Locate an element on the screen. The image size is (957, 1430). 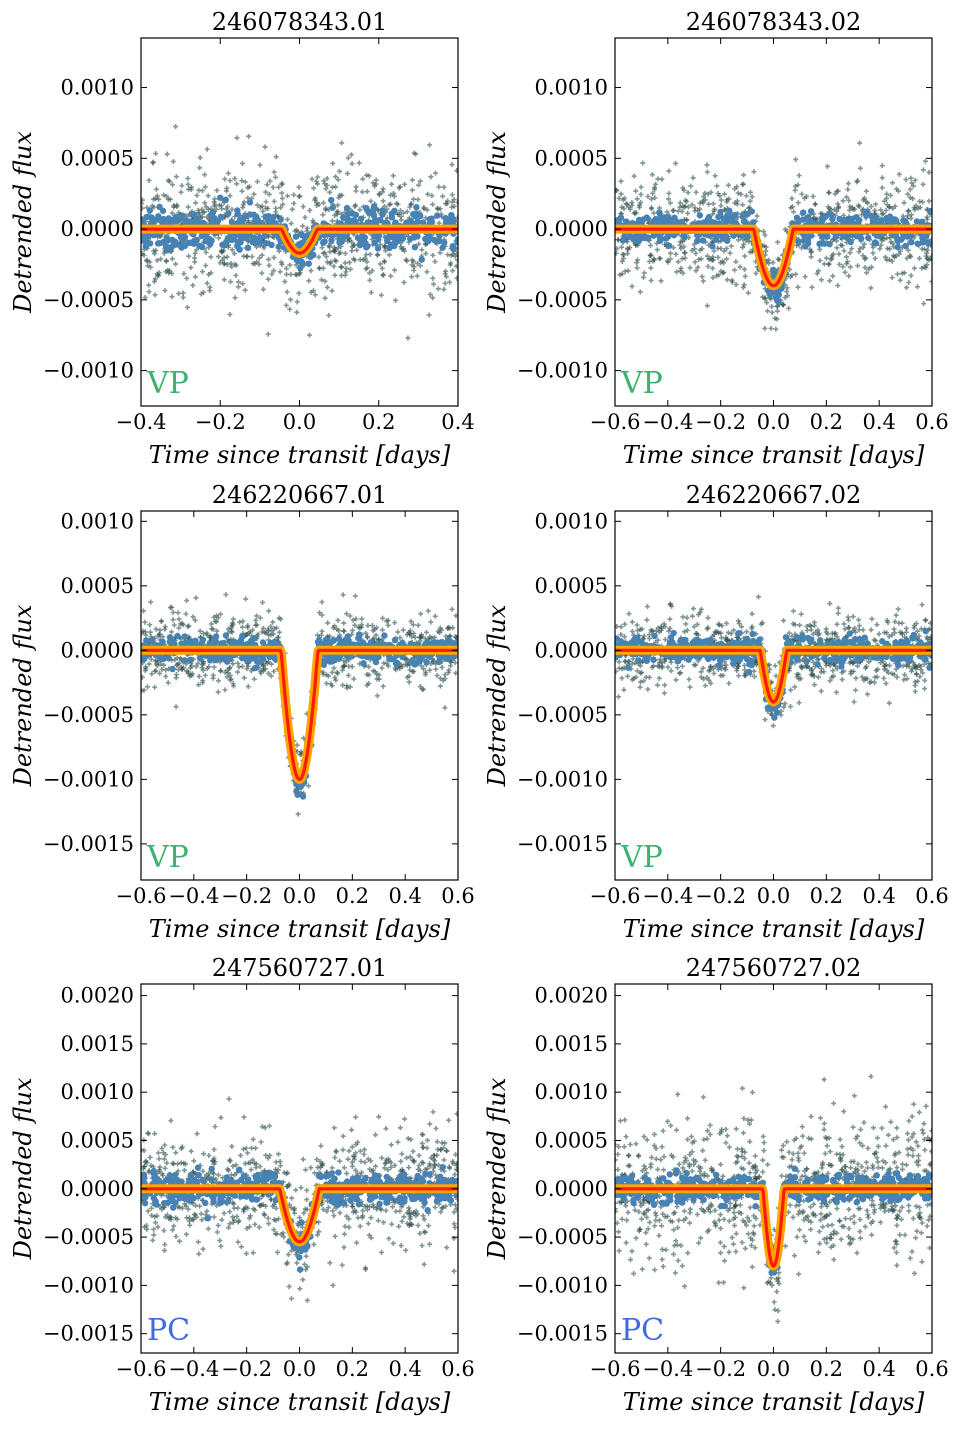
y-tick-label: −0.0005 is located at coordinates (562, 300).